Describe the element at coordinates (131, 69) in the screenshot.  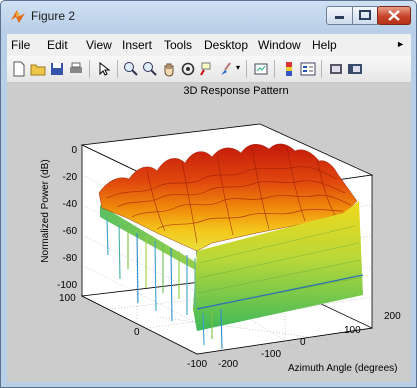
I see `zoom-in-icon` at that location.